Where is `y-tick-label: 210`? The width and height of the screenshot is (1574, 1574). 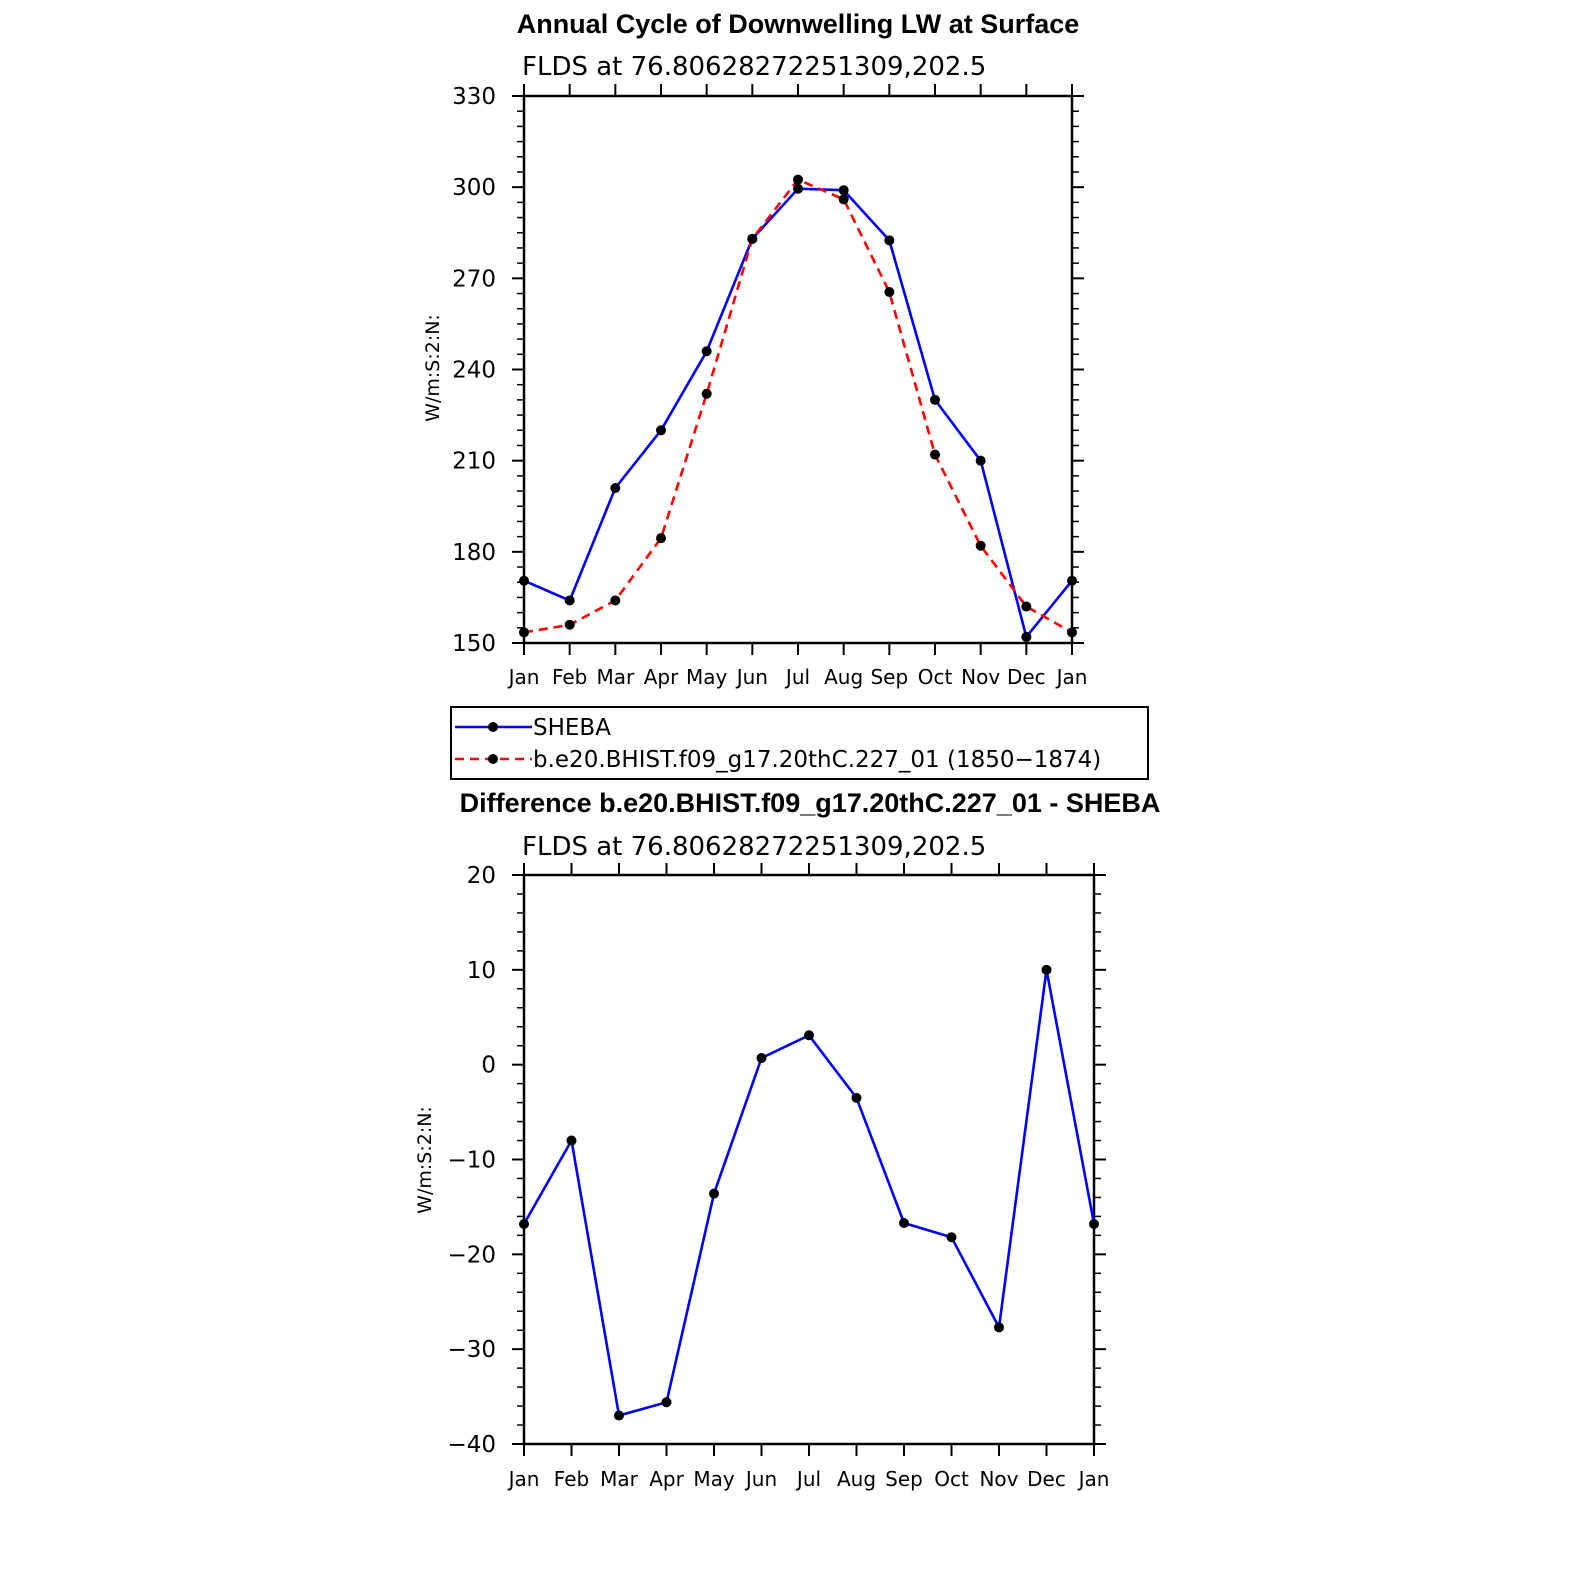 y-tick-label: 210 is located at coordinates (474, 462).